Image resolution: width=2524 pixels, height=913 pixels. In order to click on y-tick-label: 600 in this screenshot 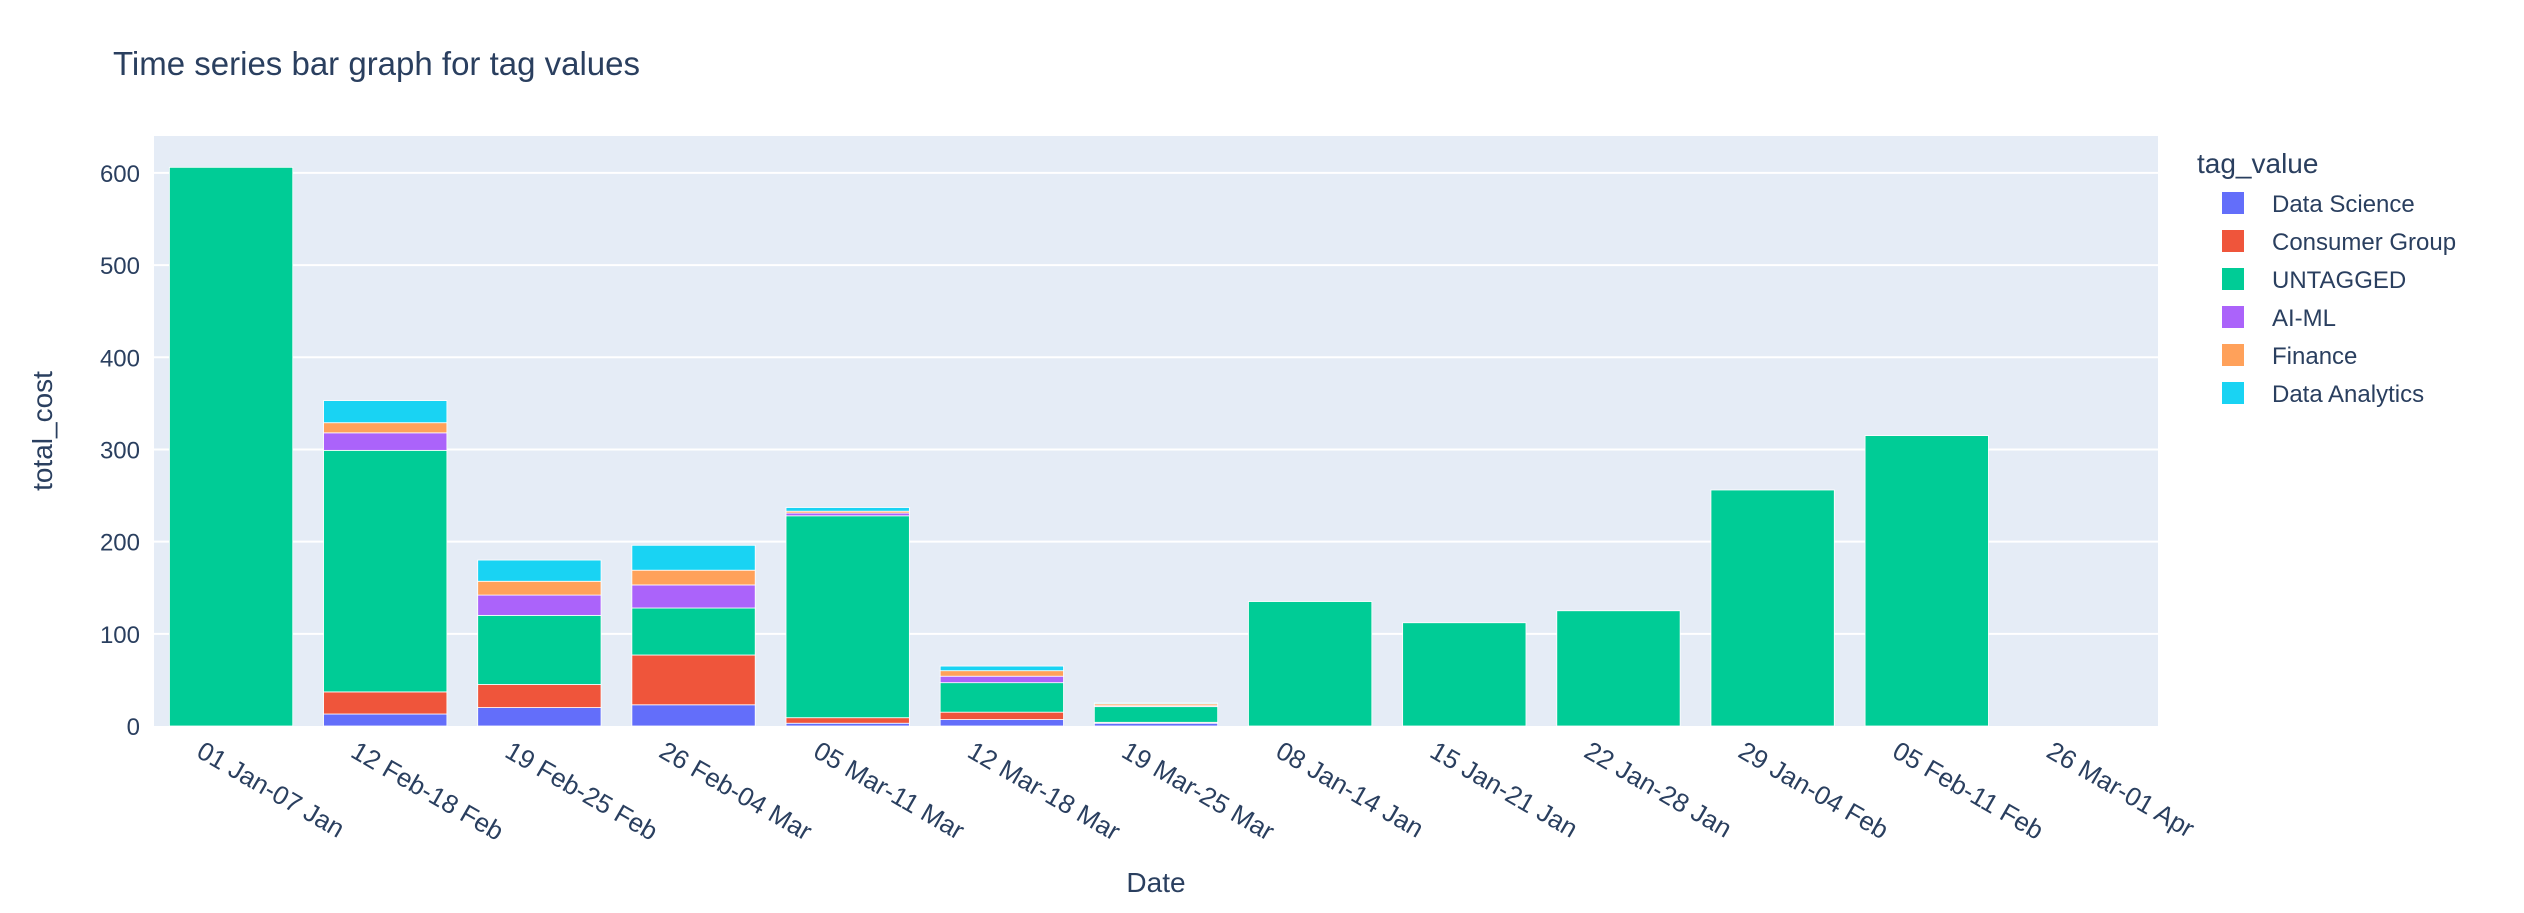, I will do `click(120, 174)`.